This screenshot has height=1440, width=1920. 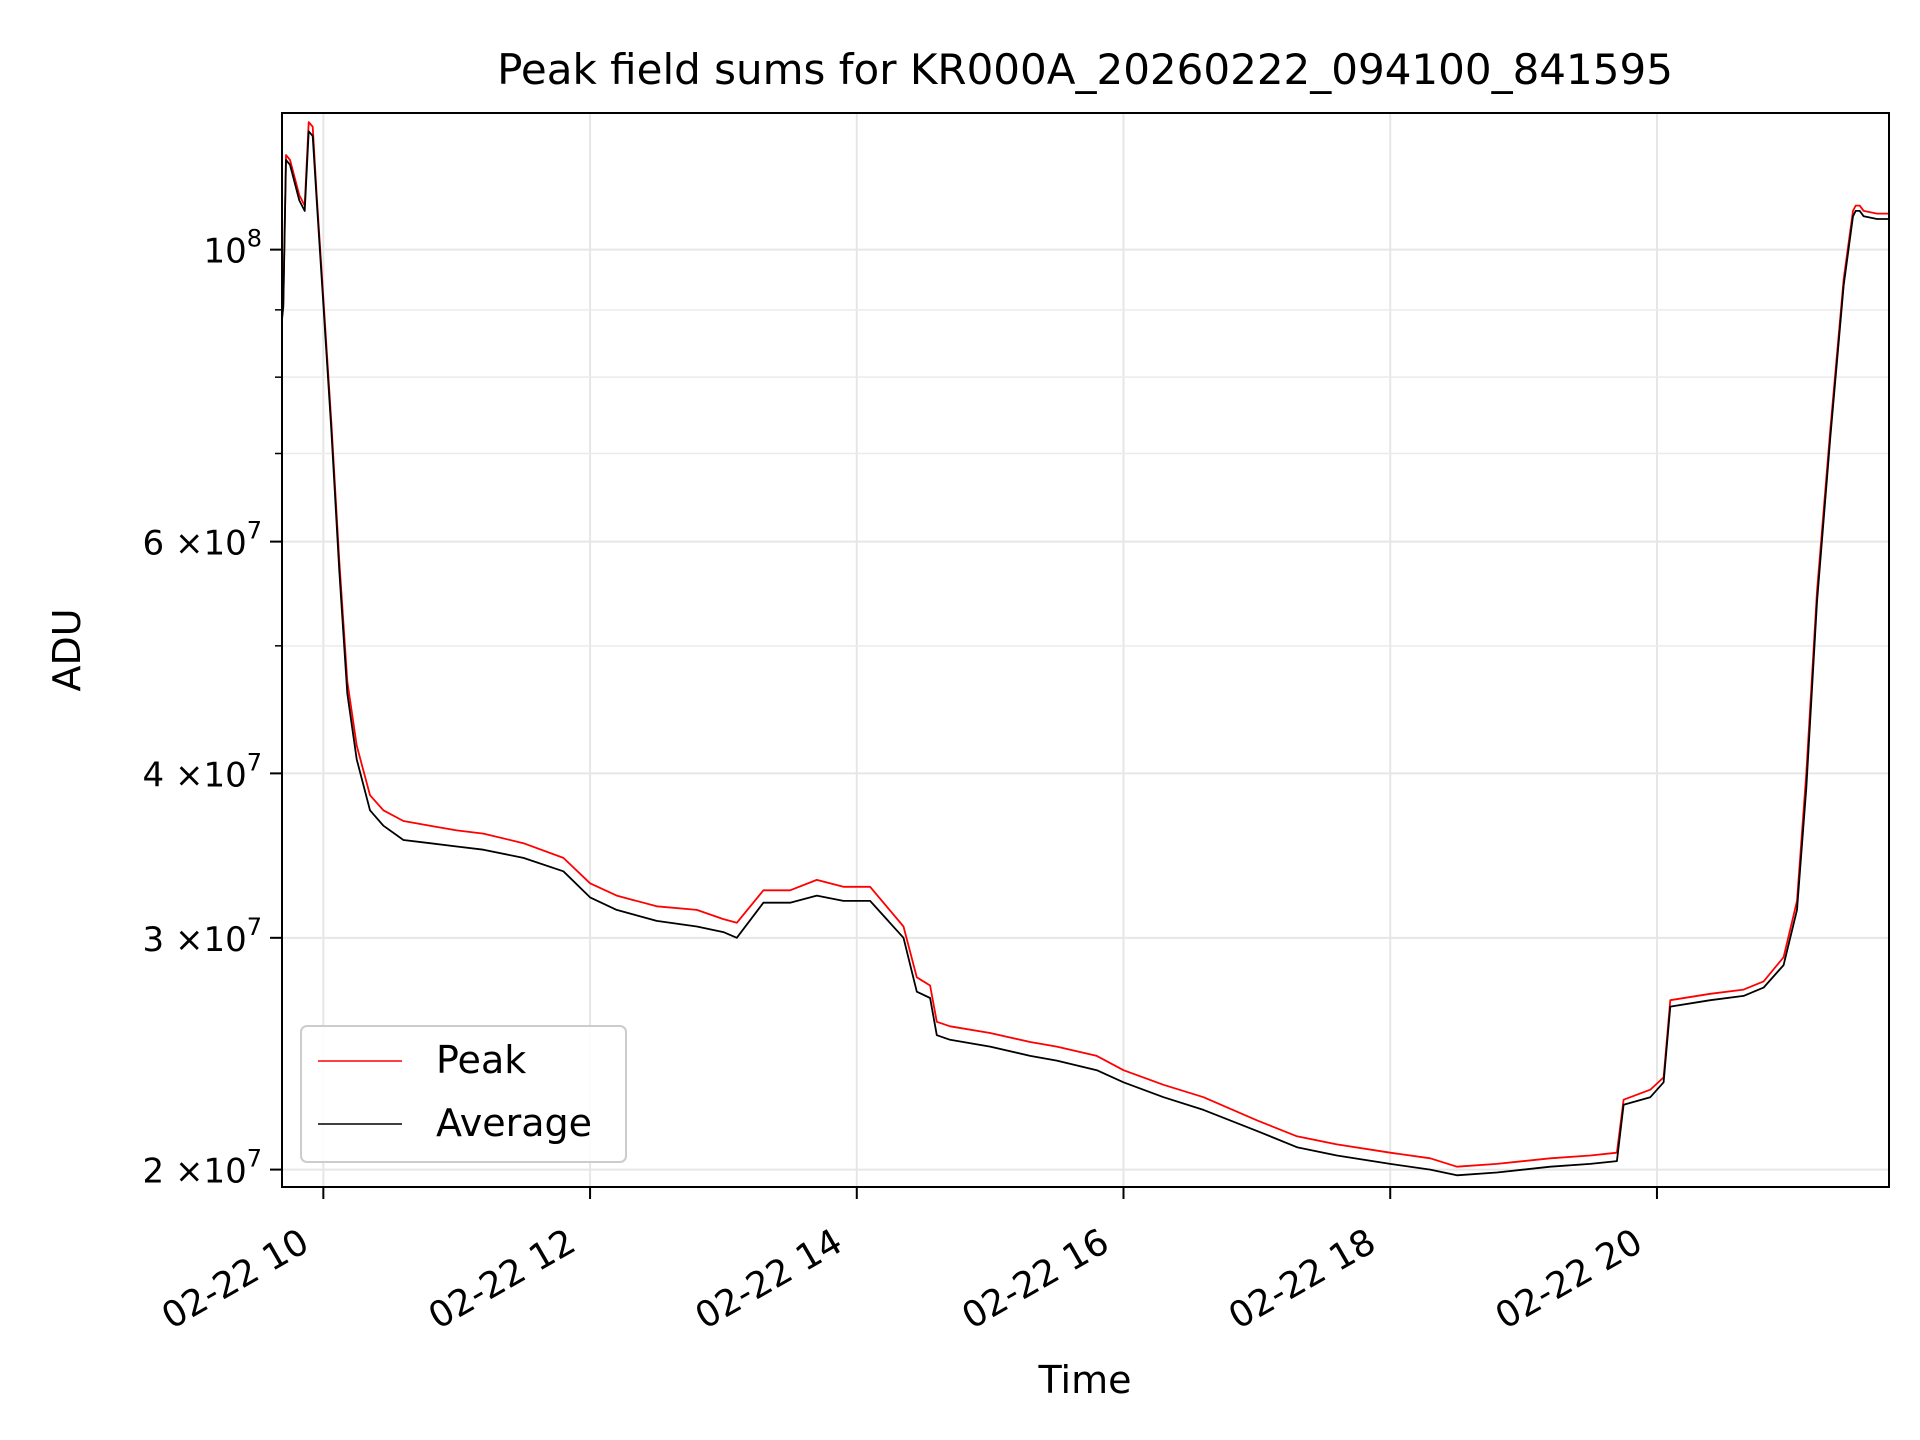 What do you see at coordinates (67, 649) in the screenshot?
I see `y-axis-label: ADU` at bounding box center [67, 649].